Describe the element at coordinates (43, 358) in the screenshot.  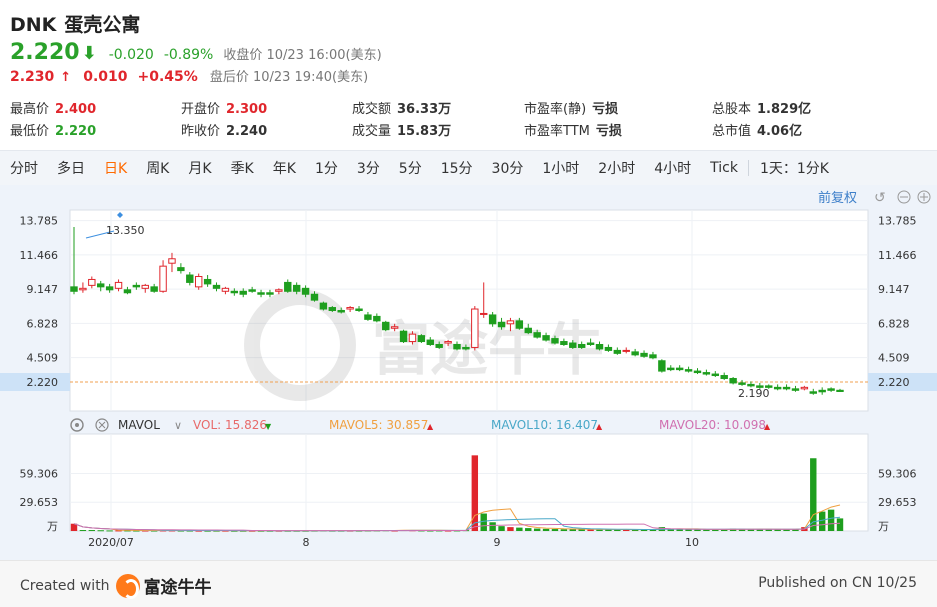
I see `price-tick-left: 4.509` at that location.